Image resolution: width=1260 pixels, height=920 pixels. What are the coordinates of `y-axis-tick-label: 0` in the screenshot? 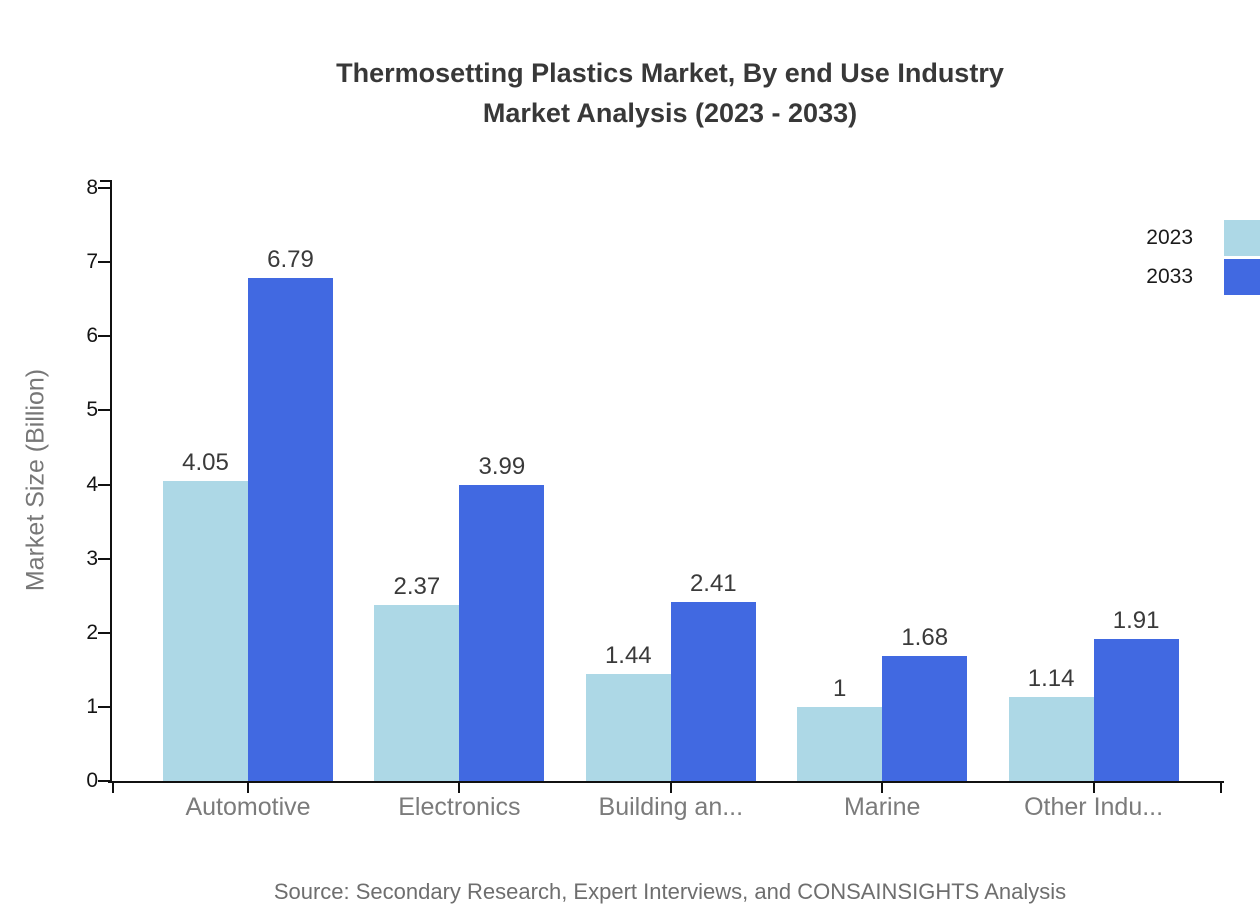 It's located at (92, 780).